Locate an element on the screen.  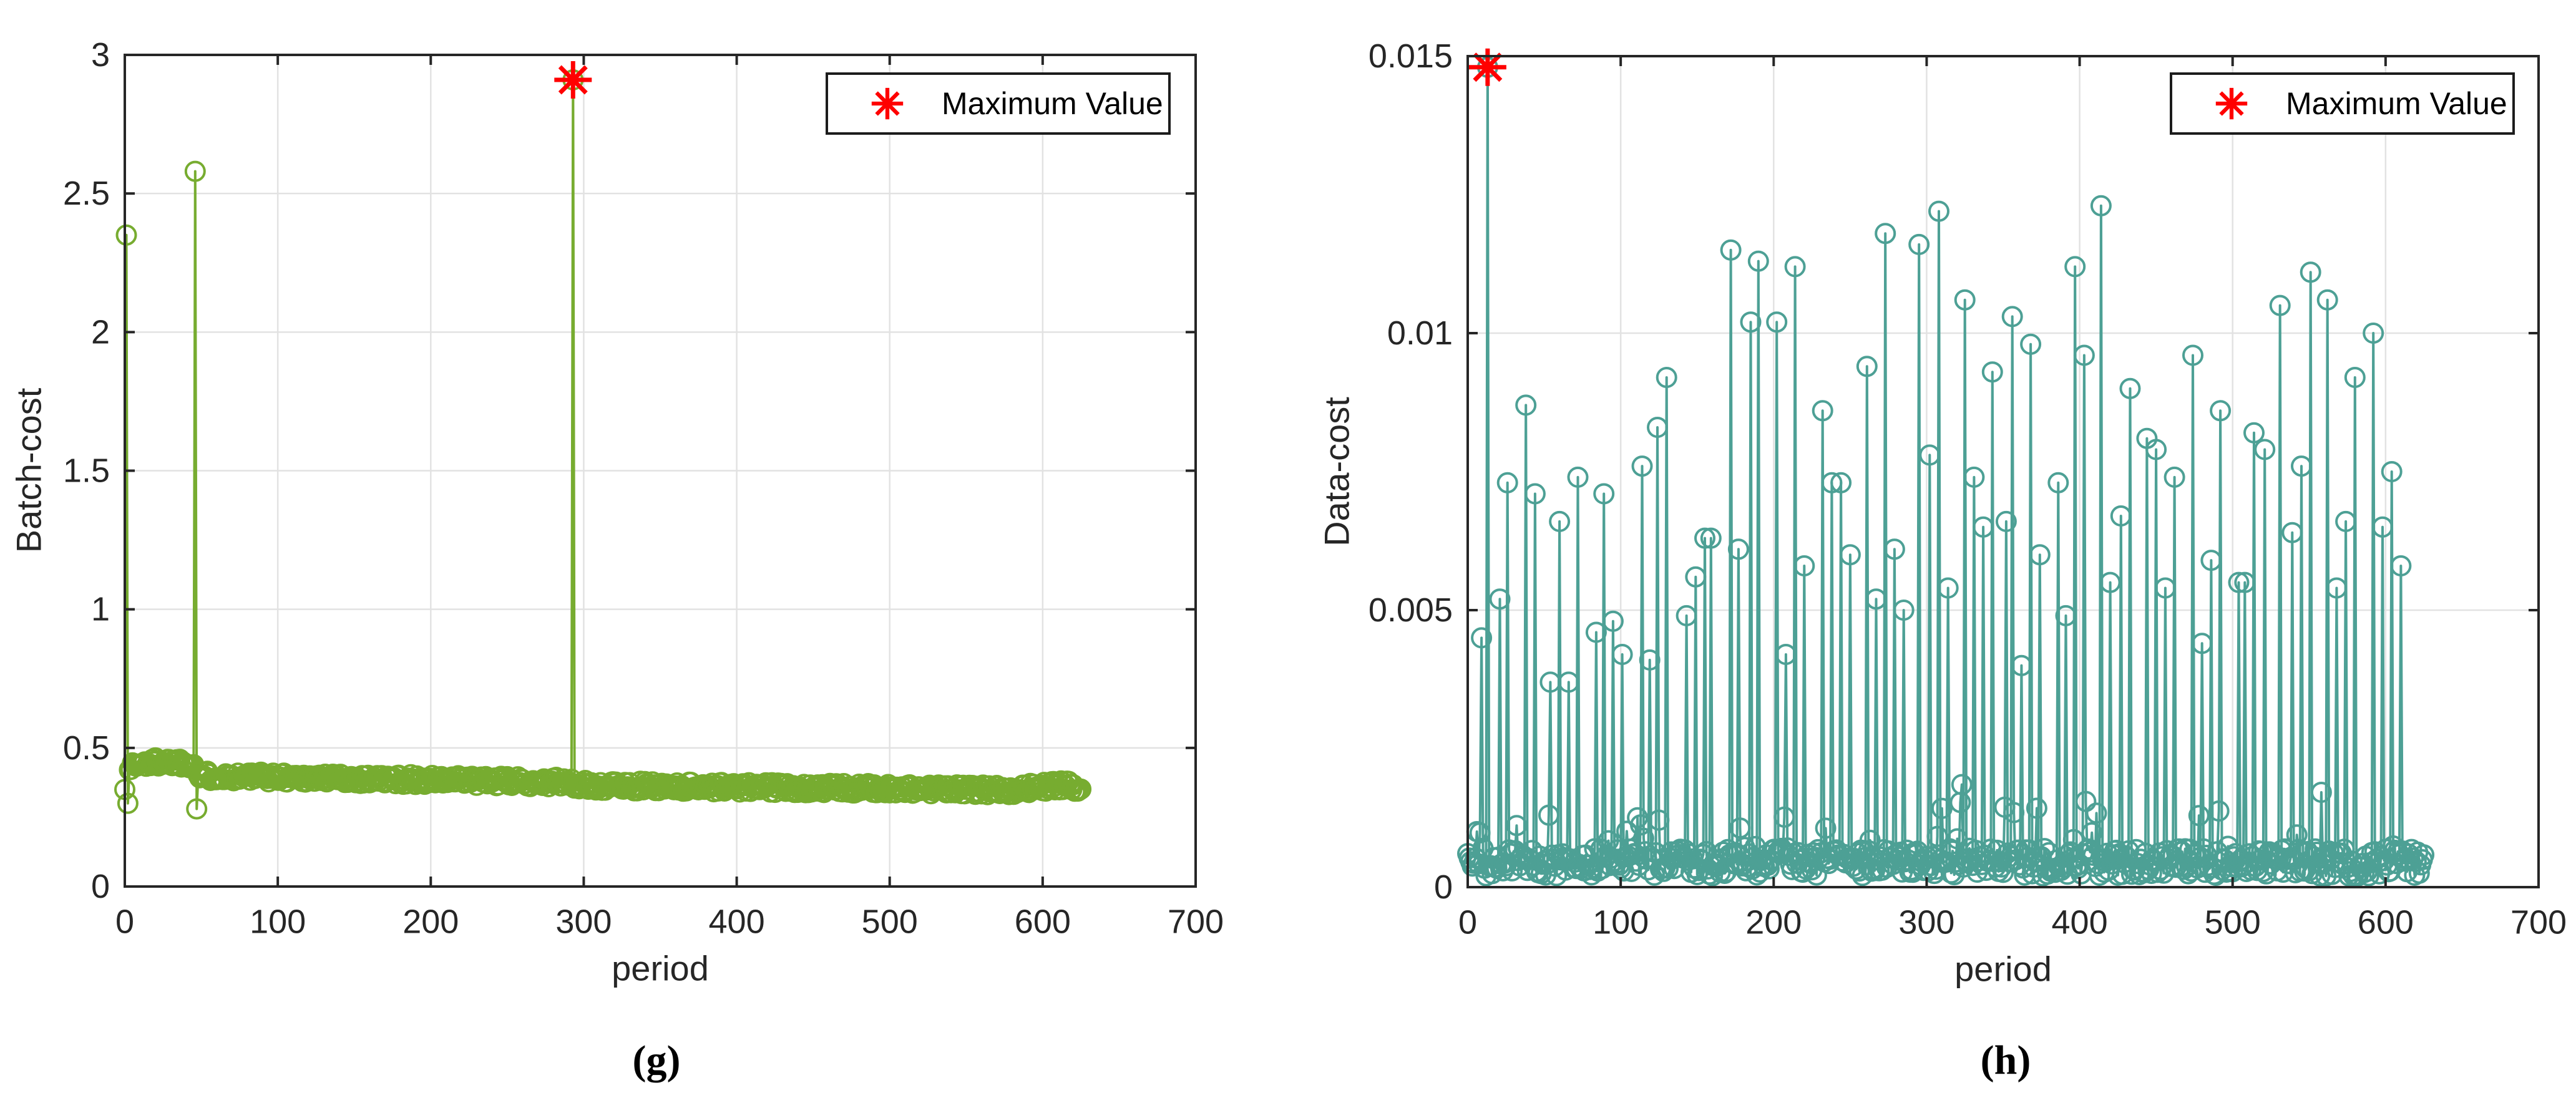
panel-caption-g: (g) is located at coordinates (656, 1060).